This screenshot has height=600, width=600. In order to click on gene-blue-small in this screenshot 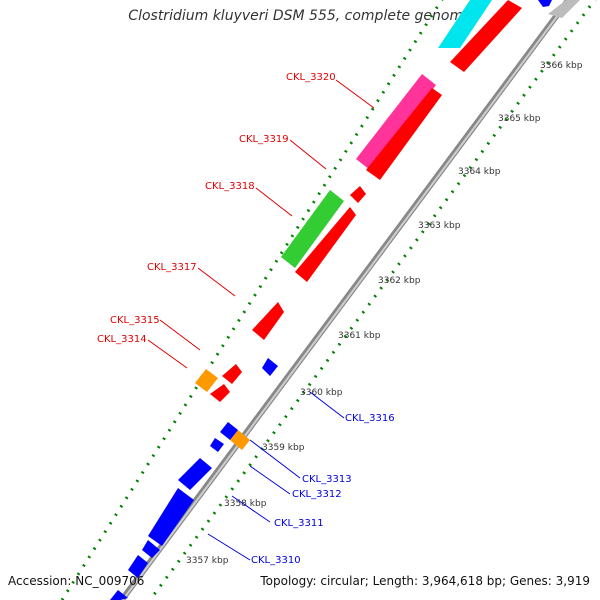, I will do `click(217, 445)`.